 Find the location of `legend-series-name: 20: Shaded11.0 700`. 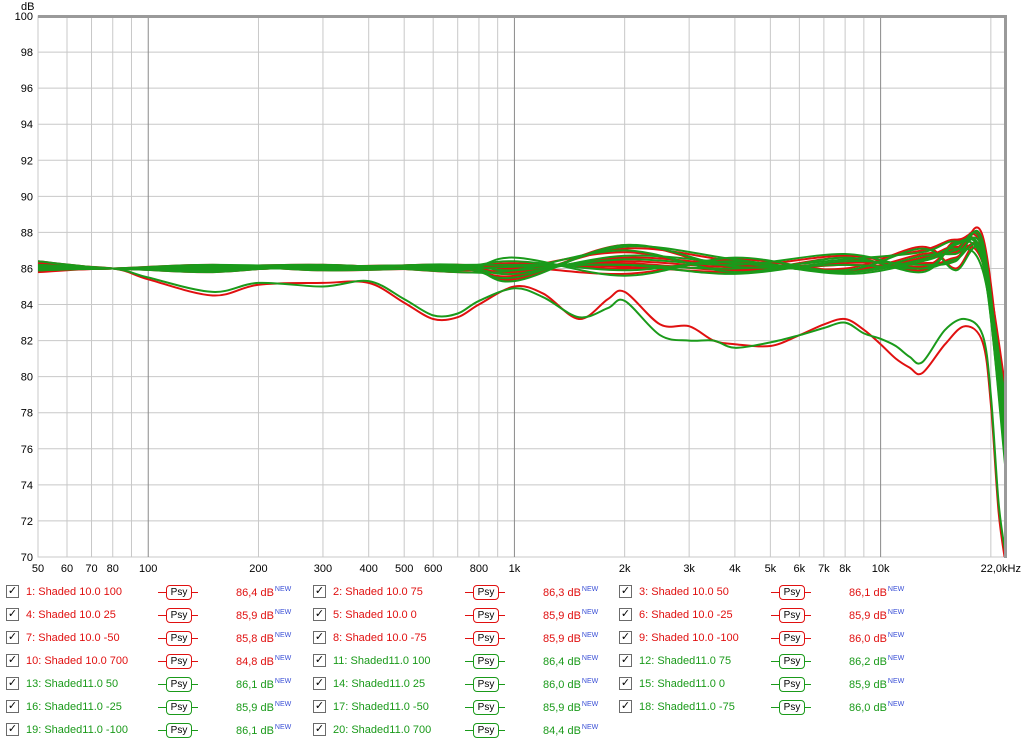

legend-series-name: 20: Shaded11.0 700 is located at coordinates (382, 730).